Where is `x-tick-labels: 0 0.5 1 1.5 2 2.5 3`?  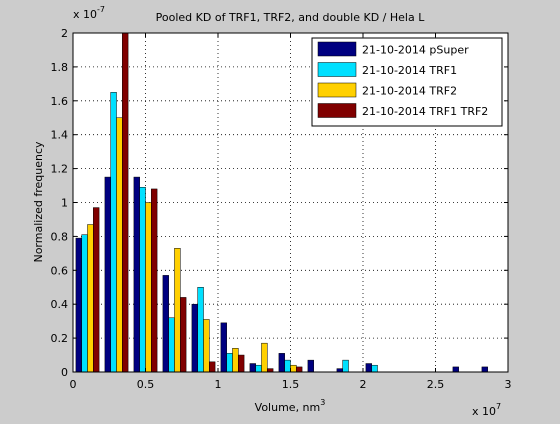
x-tick-labels: 0 0.5 1 1.5 2 2.5 3 is located at coordinates (291, 384).